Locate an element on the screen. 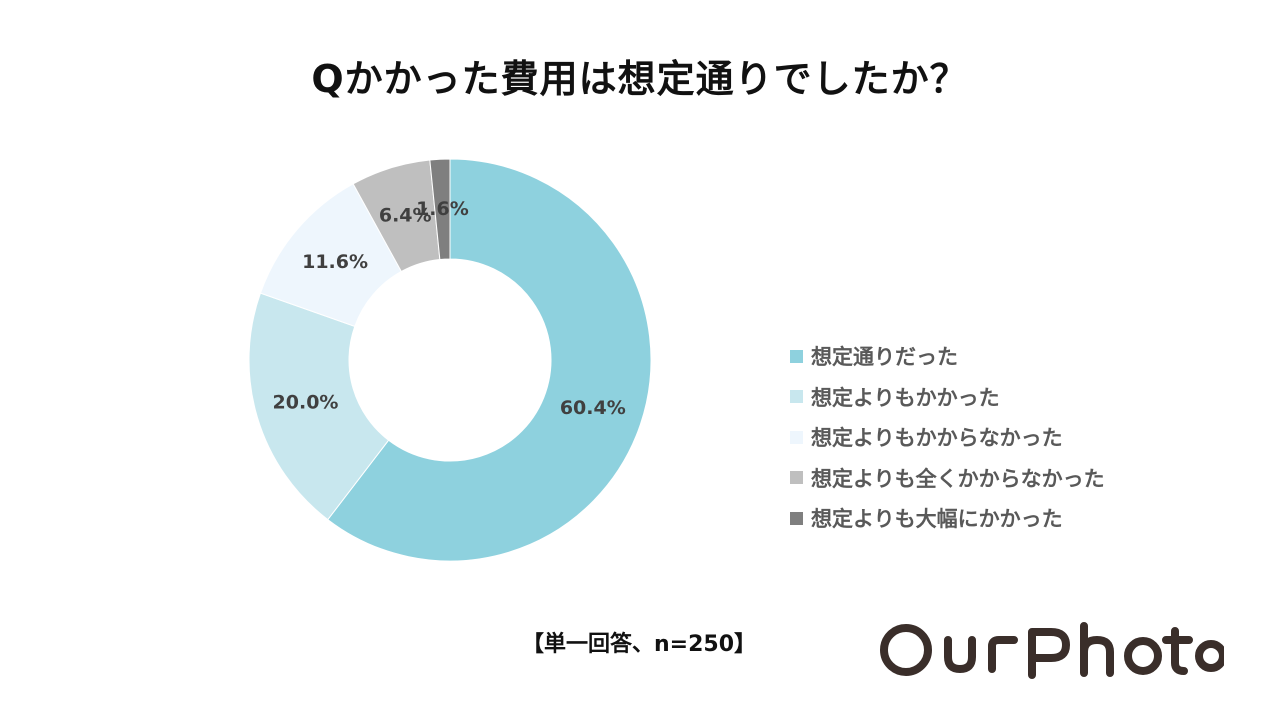 The image size is (1280, 720). legend-item: 想定よりも全くかからなかった is located at coordinates (1025, 478).